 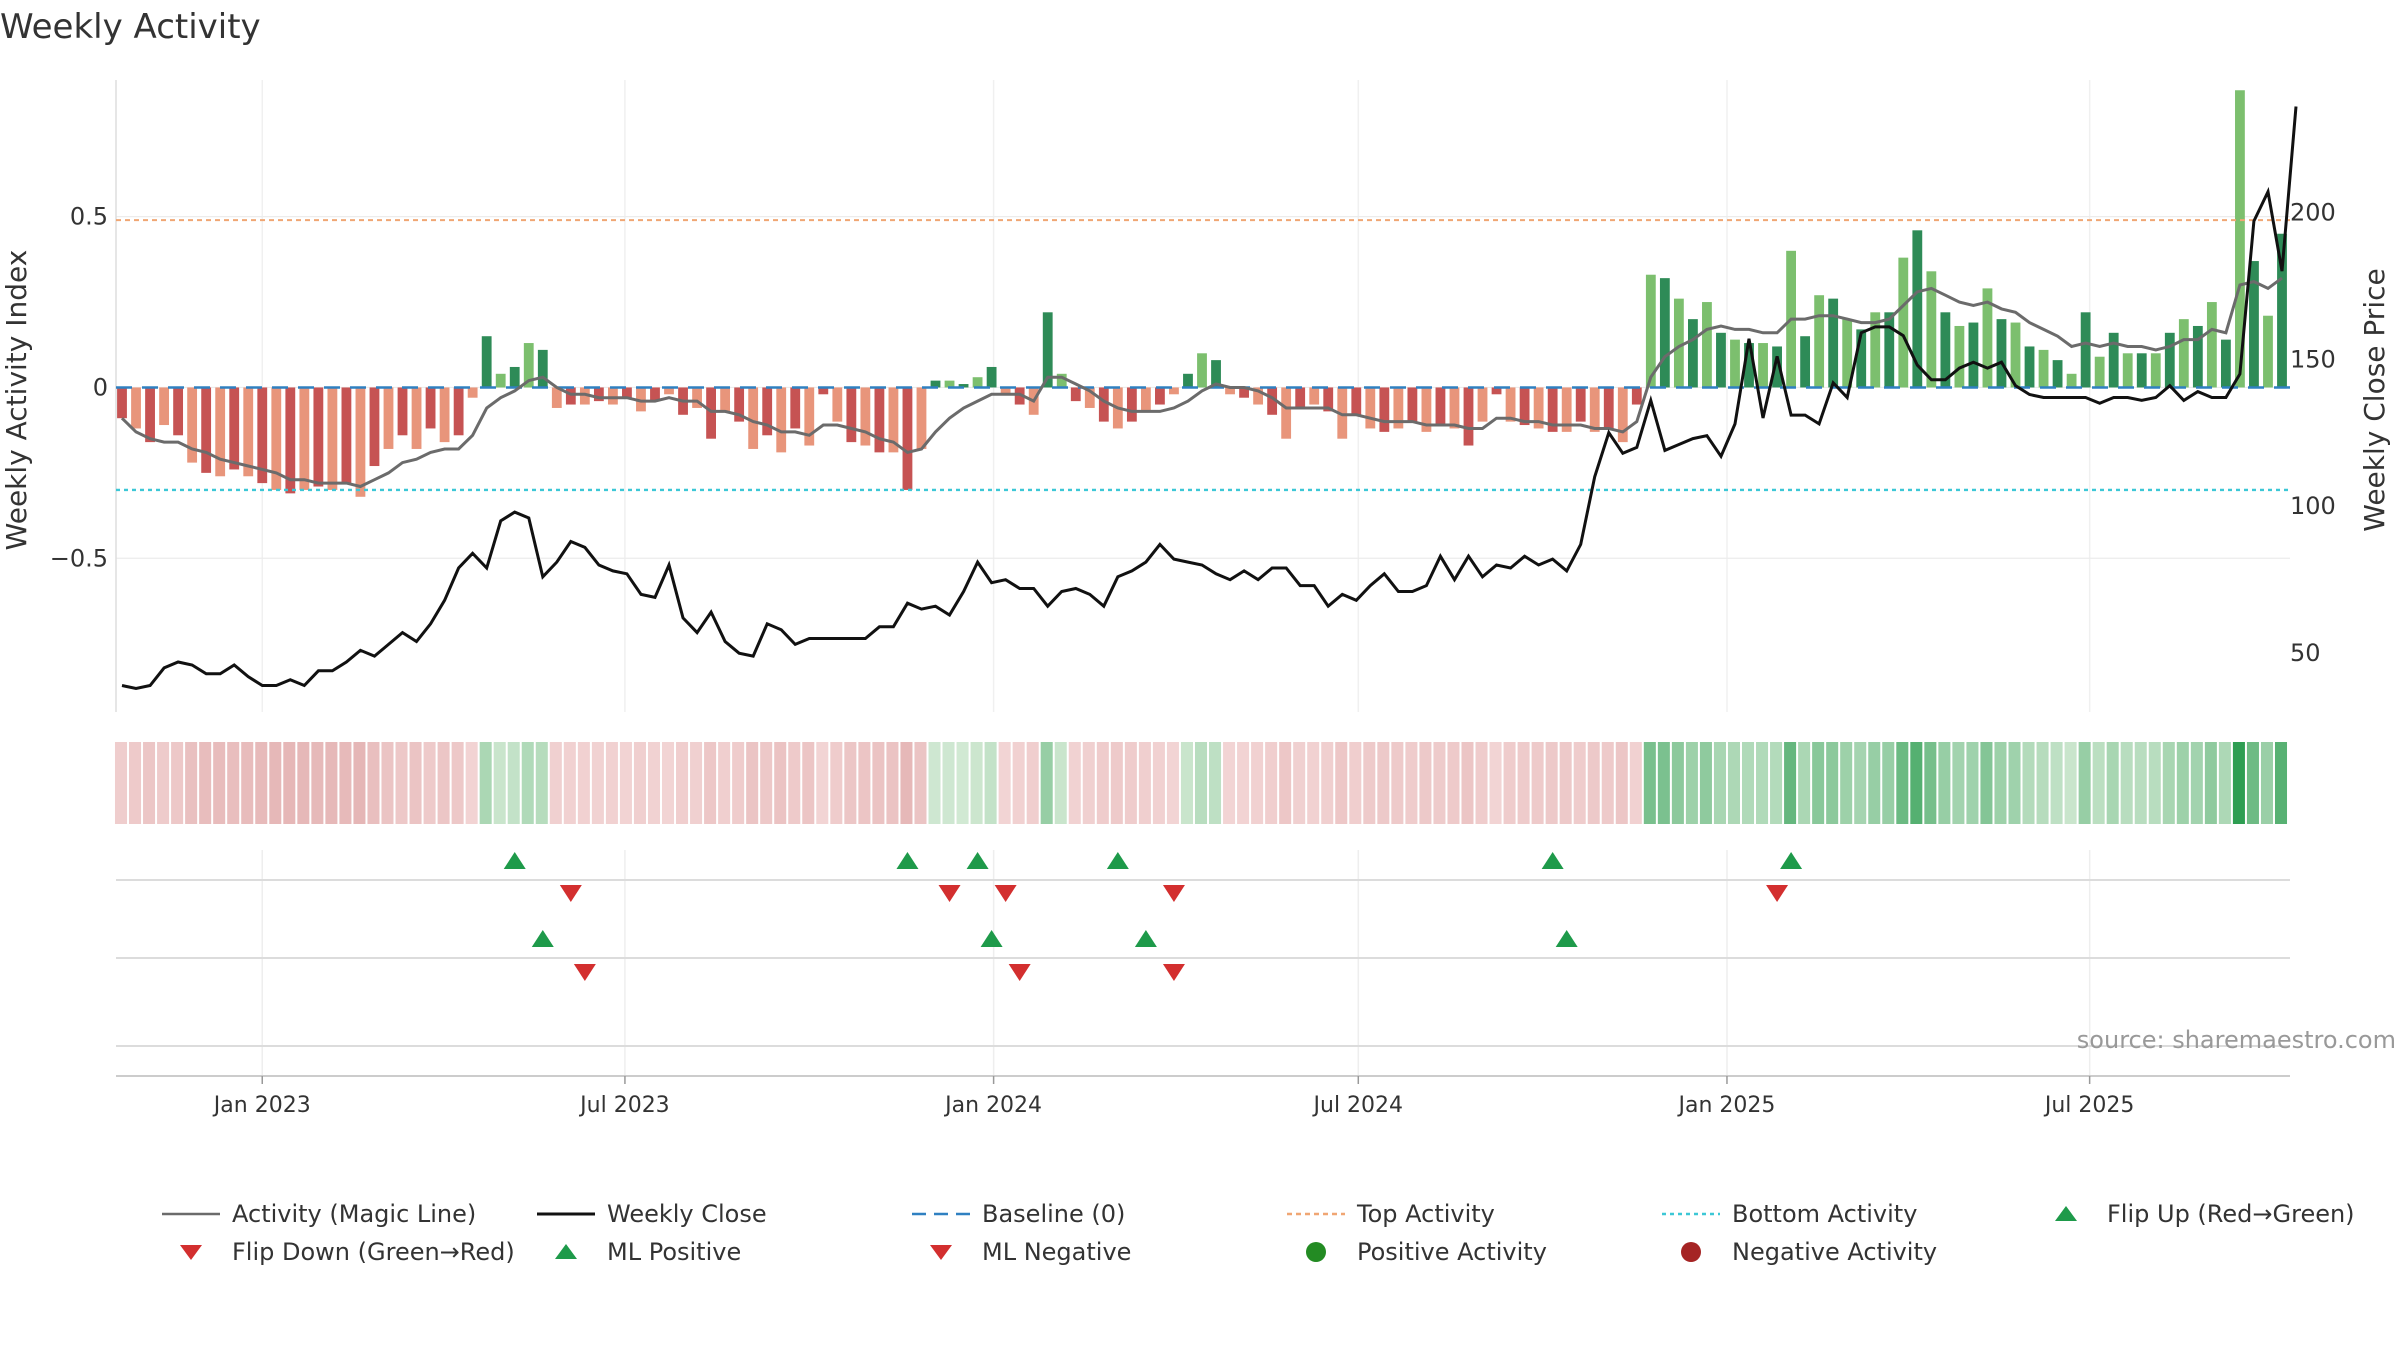 What do you see at coordinates (566, 1251) in the screenshot?
I see `legend-triangle-up` at bounding box center [566, 1251].